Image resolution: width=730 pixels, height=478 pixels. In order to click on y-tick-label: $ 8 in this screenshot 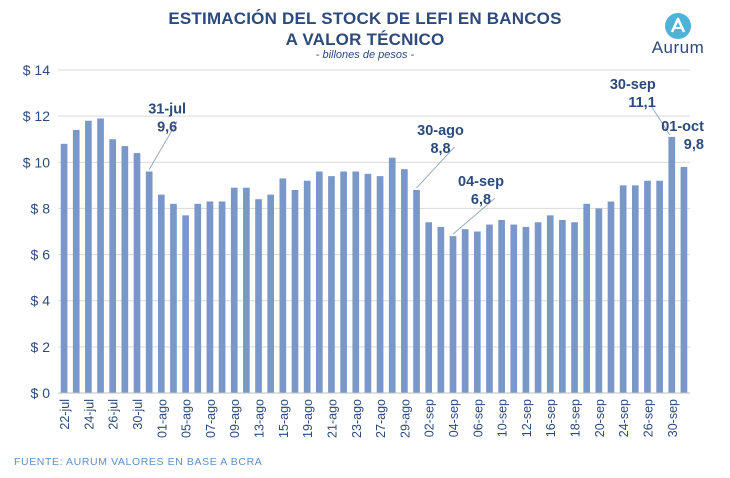, I will do `click(41, 208)`.